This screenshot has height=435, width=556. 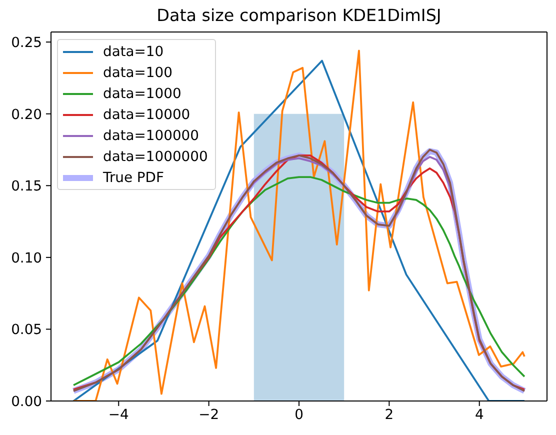 I want to click on y-tick-label: 0.00, so click(x=26, y=402).